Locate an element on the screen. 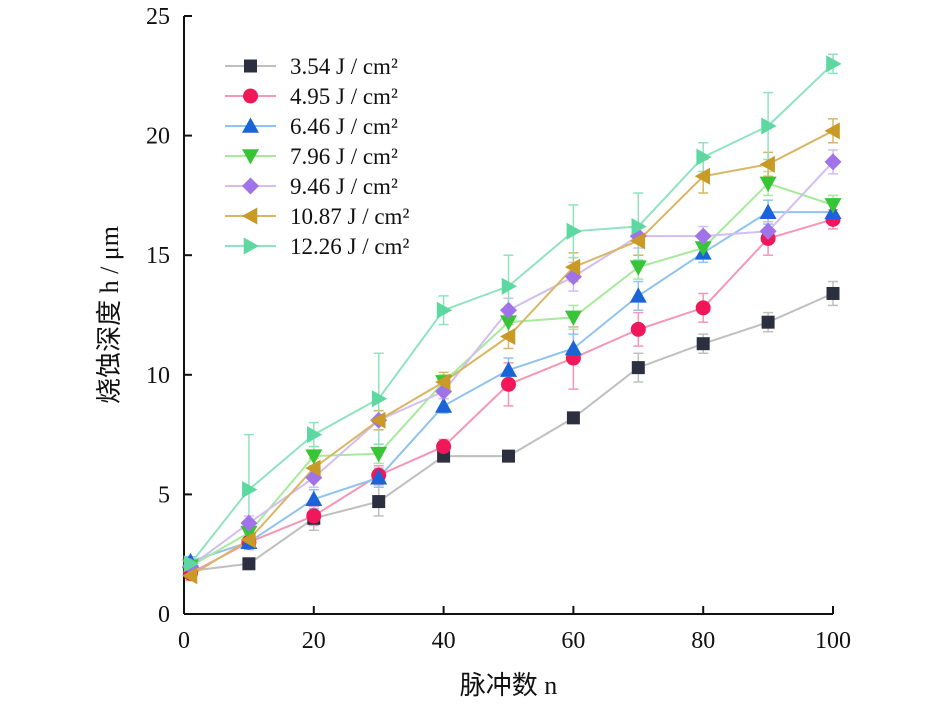 The image size is (945, 704). y-tick-label: 5 is located at coordinates (164, 495).